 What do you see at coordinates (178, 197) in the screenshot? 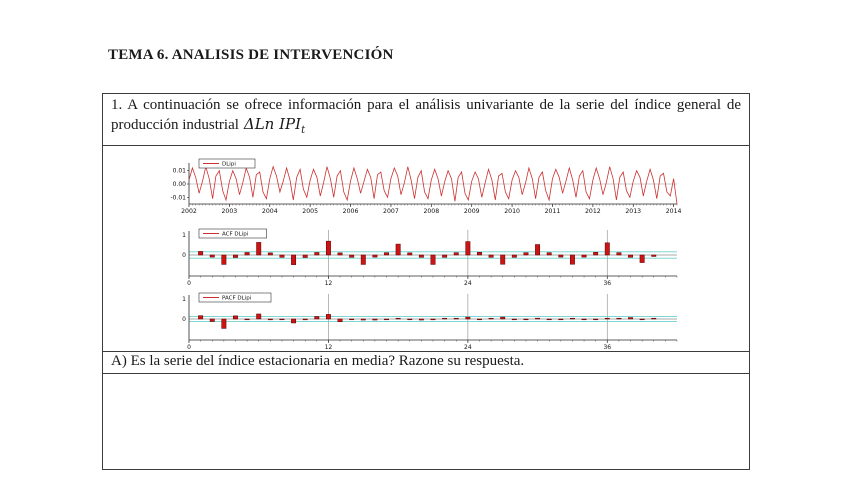
I see `svg-text: -0.01` at bounding box center [178, 197].